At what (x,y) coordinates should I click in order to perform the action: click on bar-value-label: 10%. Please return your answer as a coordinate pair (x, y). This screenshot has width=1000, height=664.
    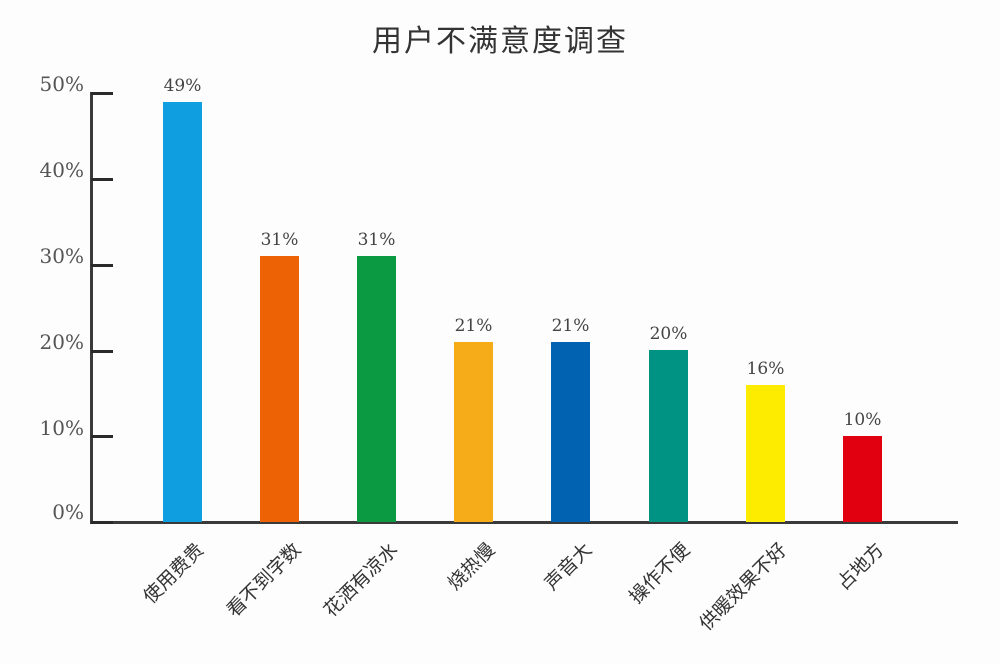
    Looking at the image, I should click on (862, 420).